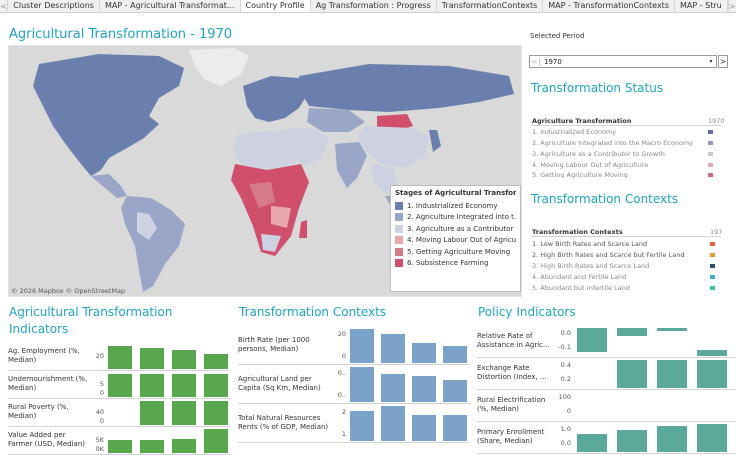 The image size is (736, 455). I want to click on tab-country-profile: Country Profile, so click(275, 6).